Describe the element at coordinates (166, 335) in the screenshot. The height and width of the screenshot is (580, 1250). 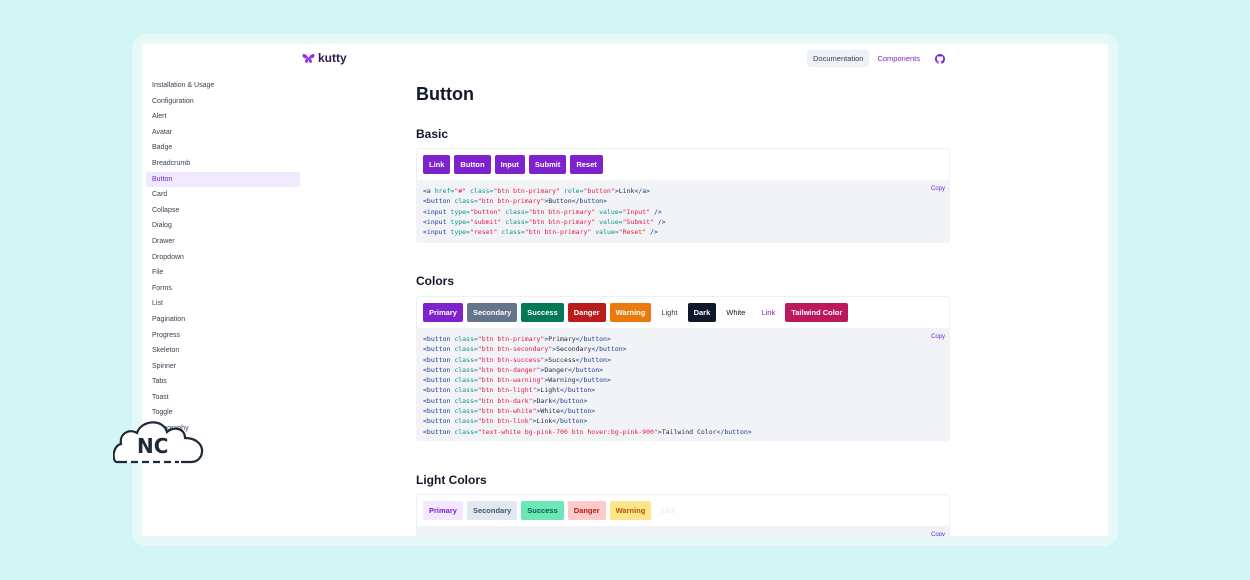
I see `sidebar-item: Progress` at that location.